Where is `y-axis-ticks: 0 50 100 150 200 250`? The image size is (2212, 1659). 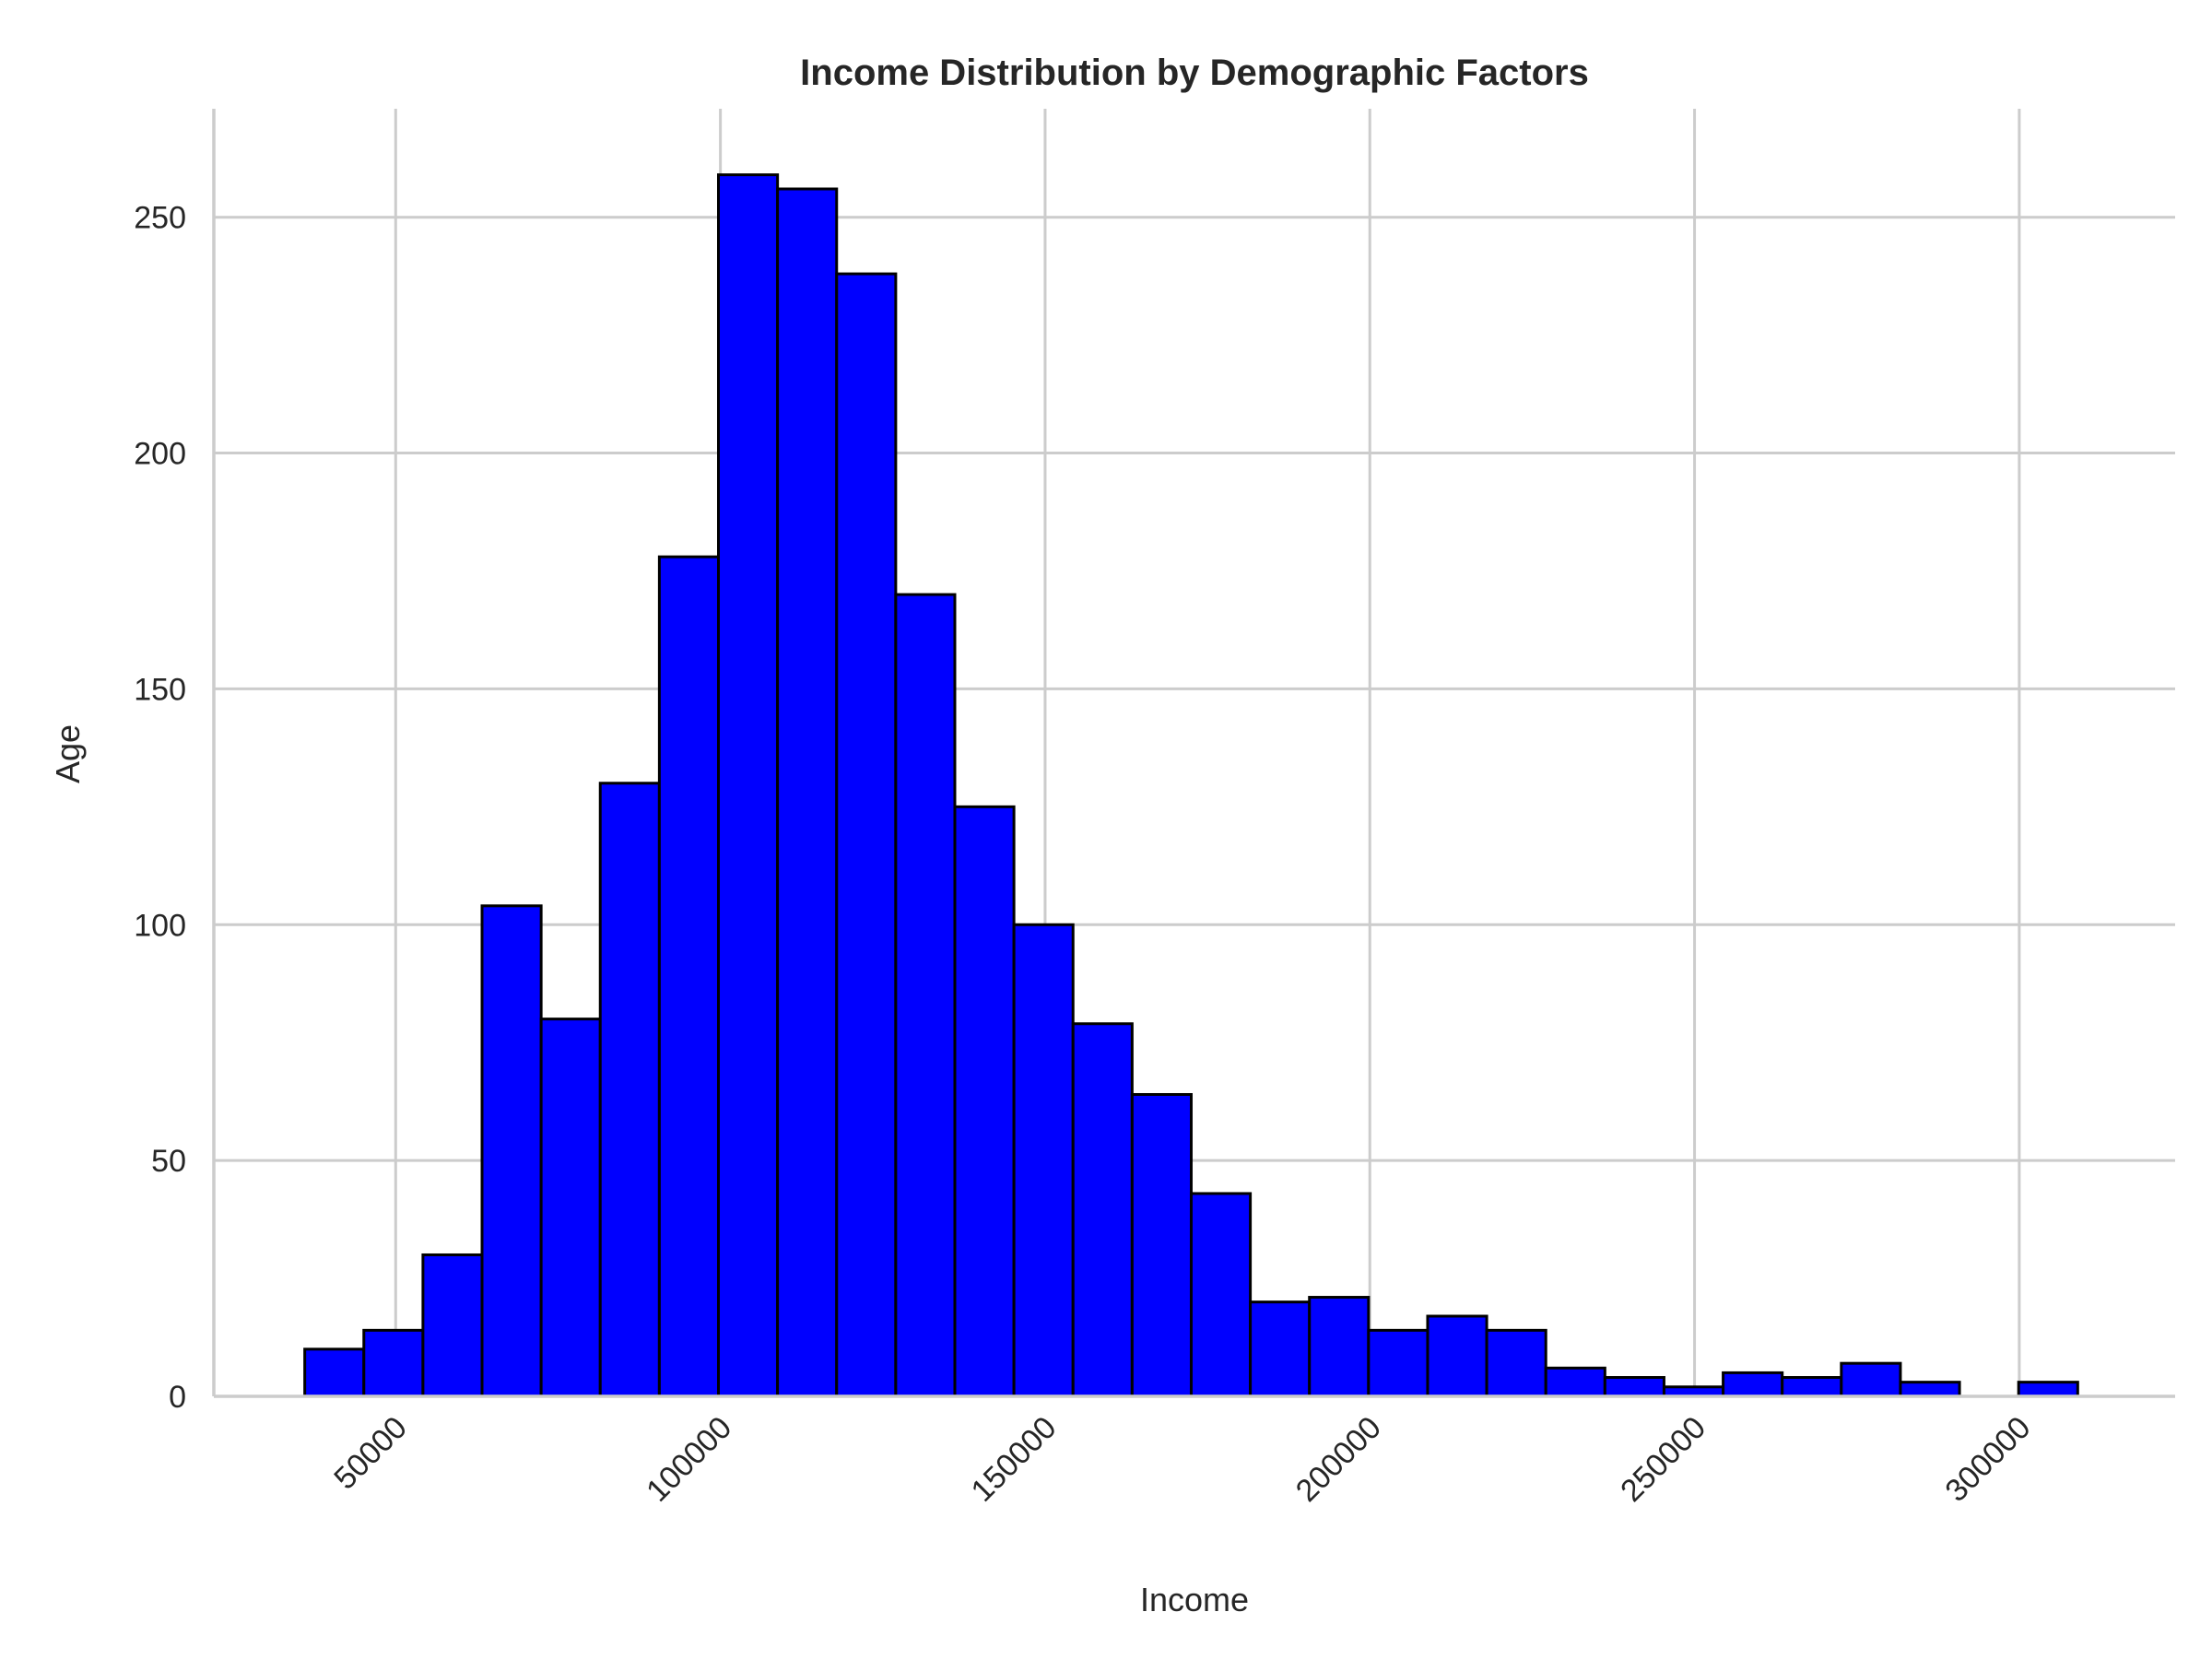
y-axis-ticks: 0 50 100 150 200 250 is located at coordinates (160, 808).